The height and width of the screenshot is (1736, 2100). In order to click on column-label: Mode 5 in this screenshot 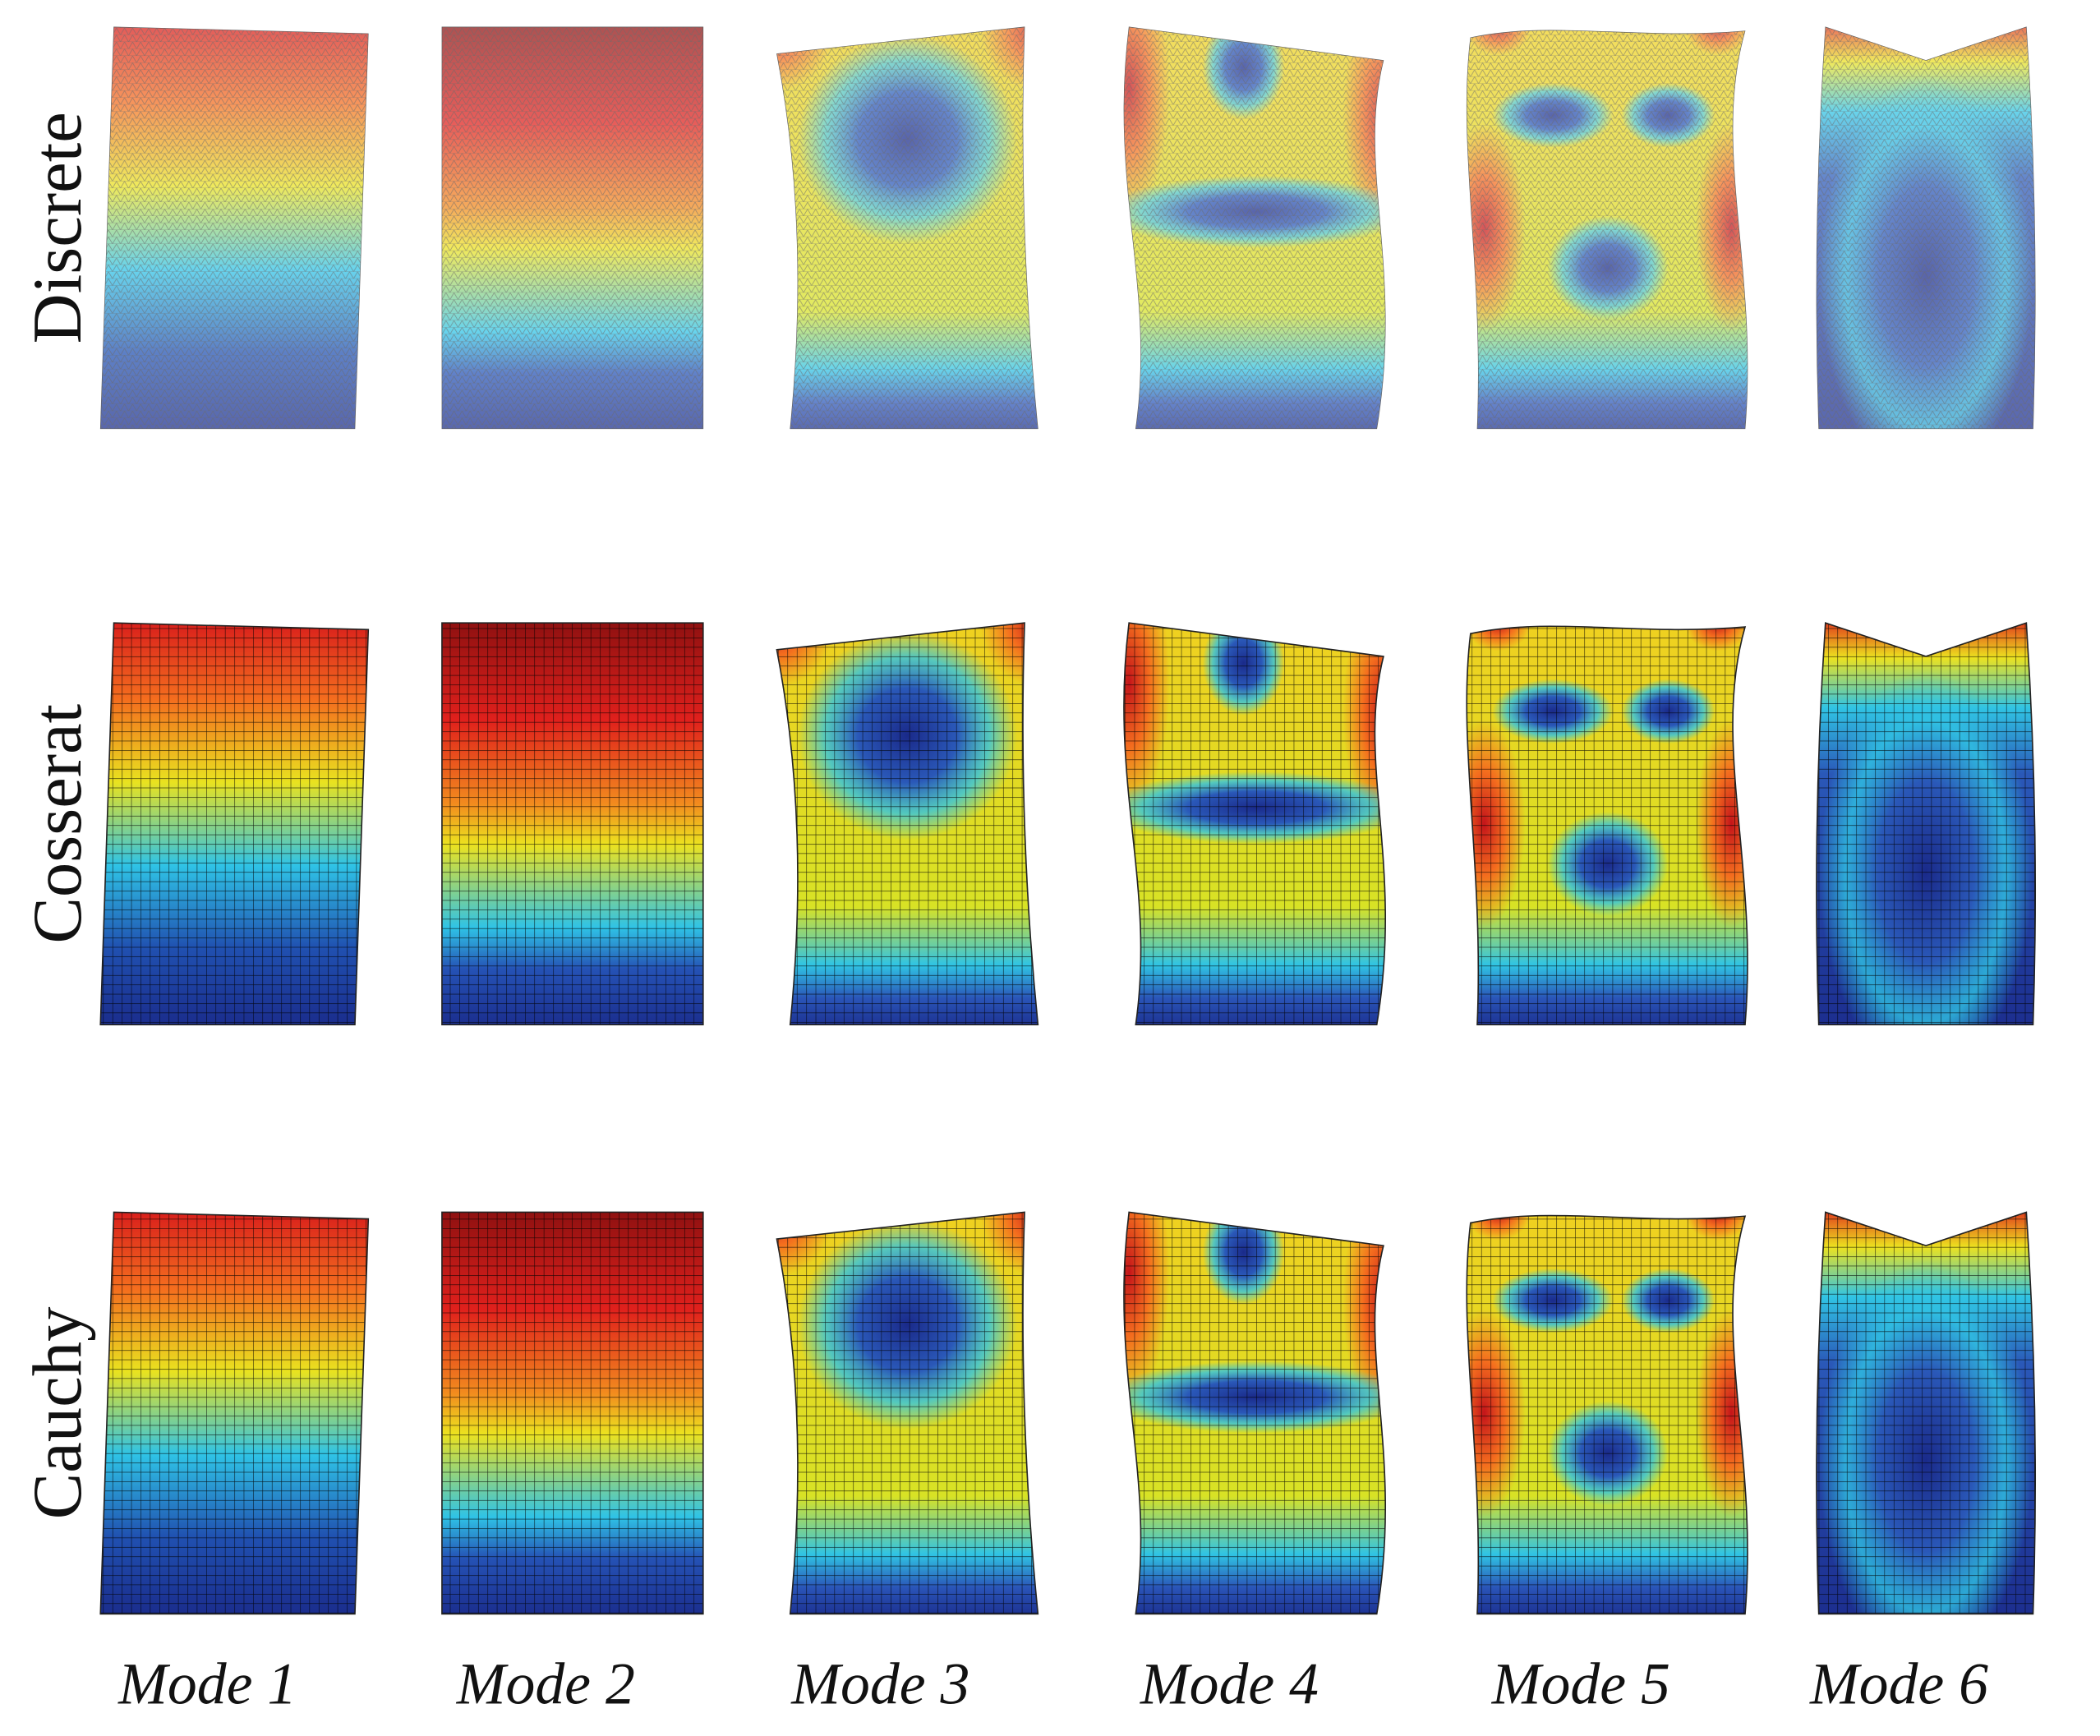, I will do `click(1580, 1684)`.